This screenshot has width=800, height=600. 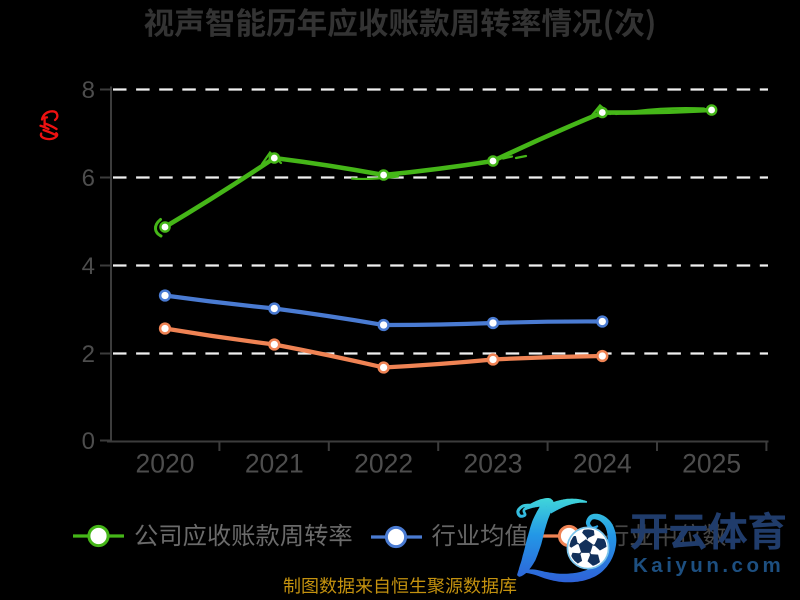 I want to click on svg-text: 2022, so click(x=383, y=464).